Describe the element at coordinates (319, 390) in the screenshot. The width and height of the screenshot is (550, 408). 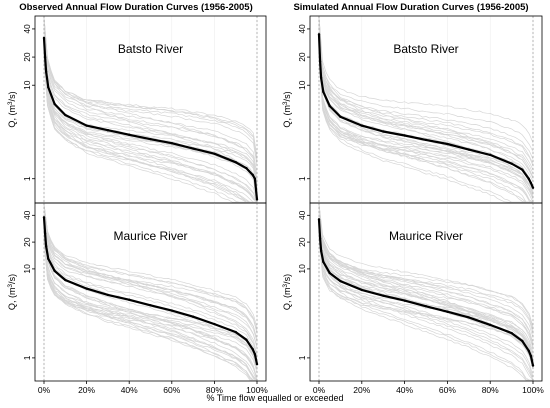
I see `x-tick-label: 0%` at that location.